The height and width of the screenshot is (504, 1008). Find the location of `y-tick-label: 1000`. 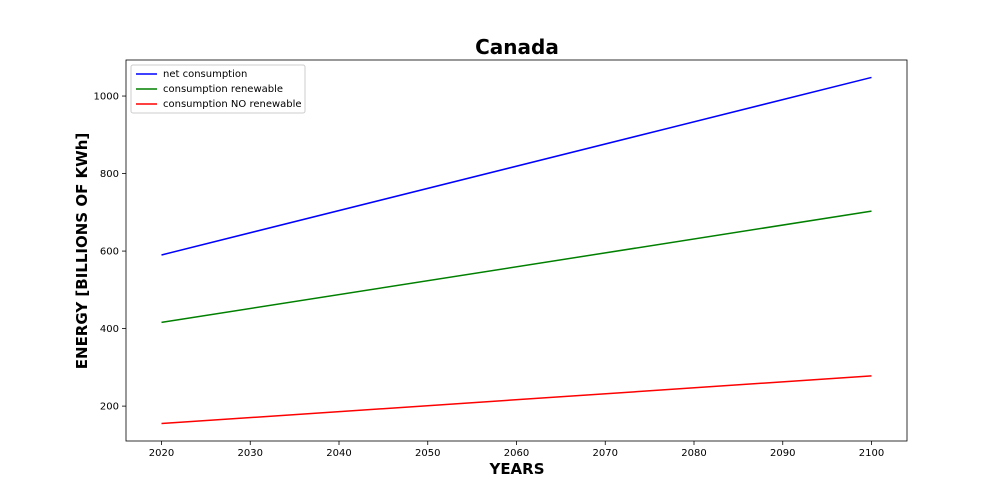

y-tick-label: 1000 is located at coordinates (106, 97).